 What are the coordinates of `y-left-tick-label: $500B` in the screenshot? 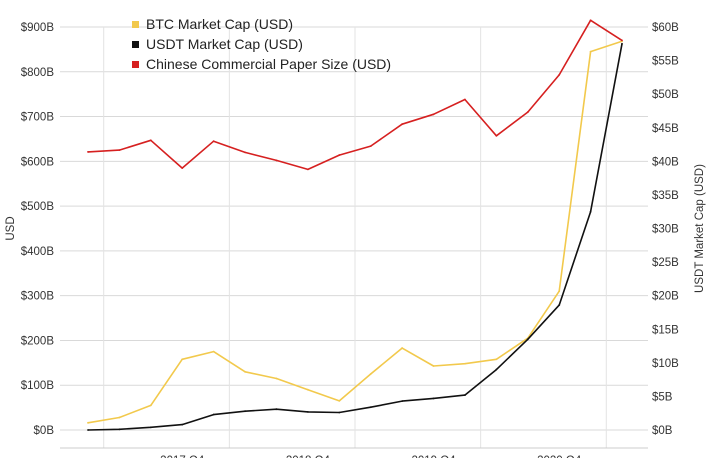 It's located at (38, 207).